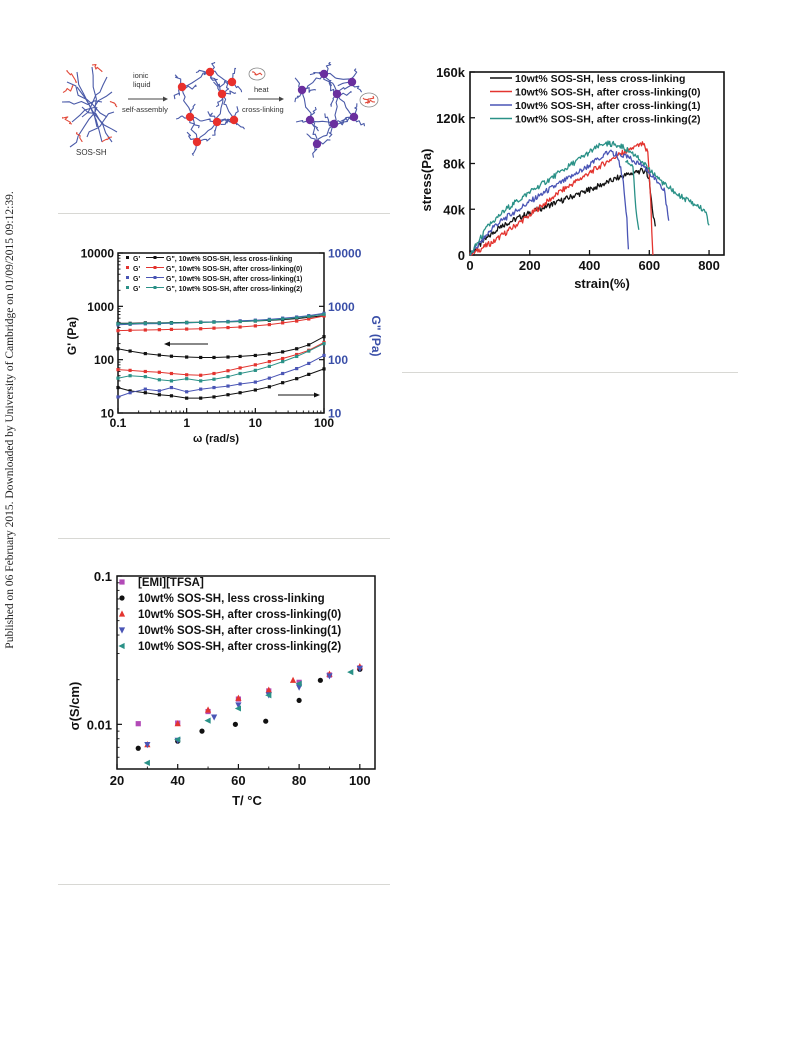 This screenshot has width=793, height=1039. Describe the element at coordinates (221, 359) in the screenshot. I see `rheo-gpp-1-line` at that location.